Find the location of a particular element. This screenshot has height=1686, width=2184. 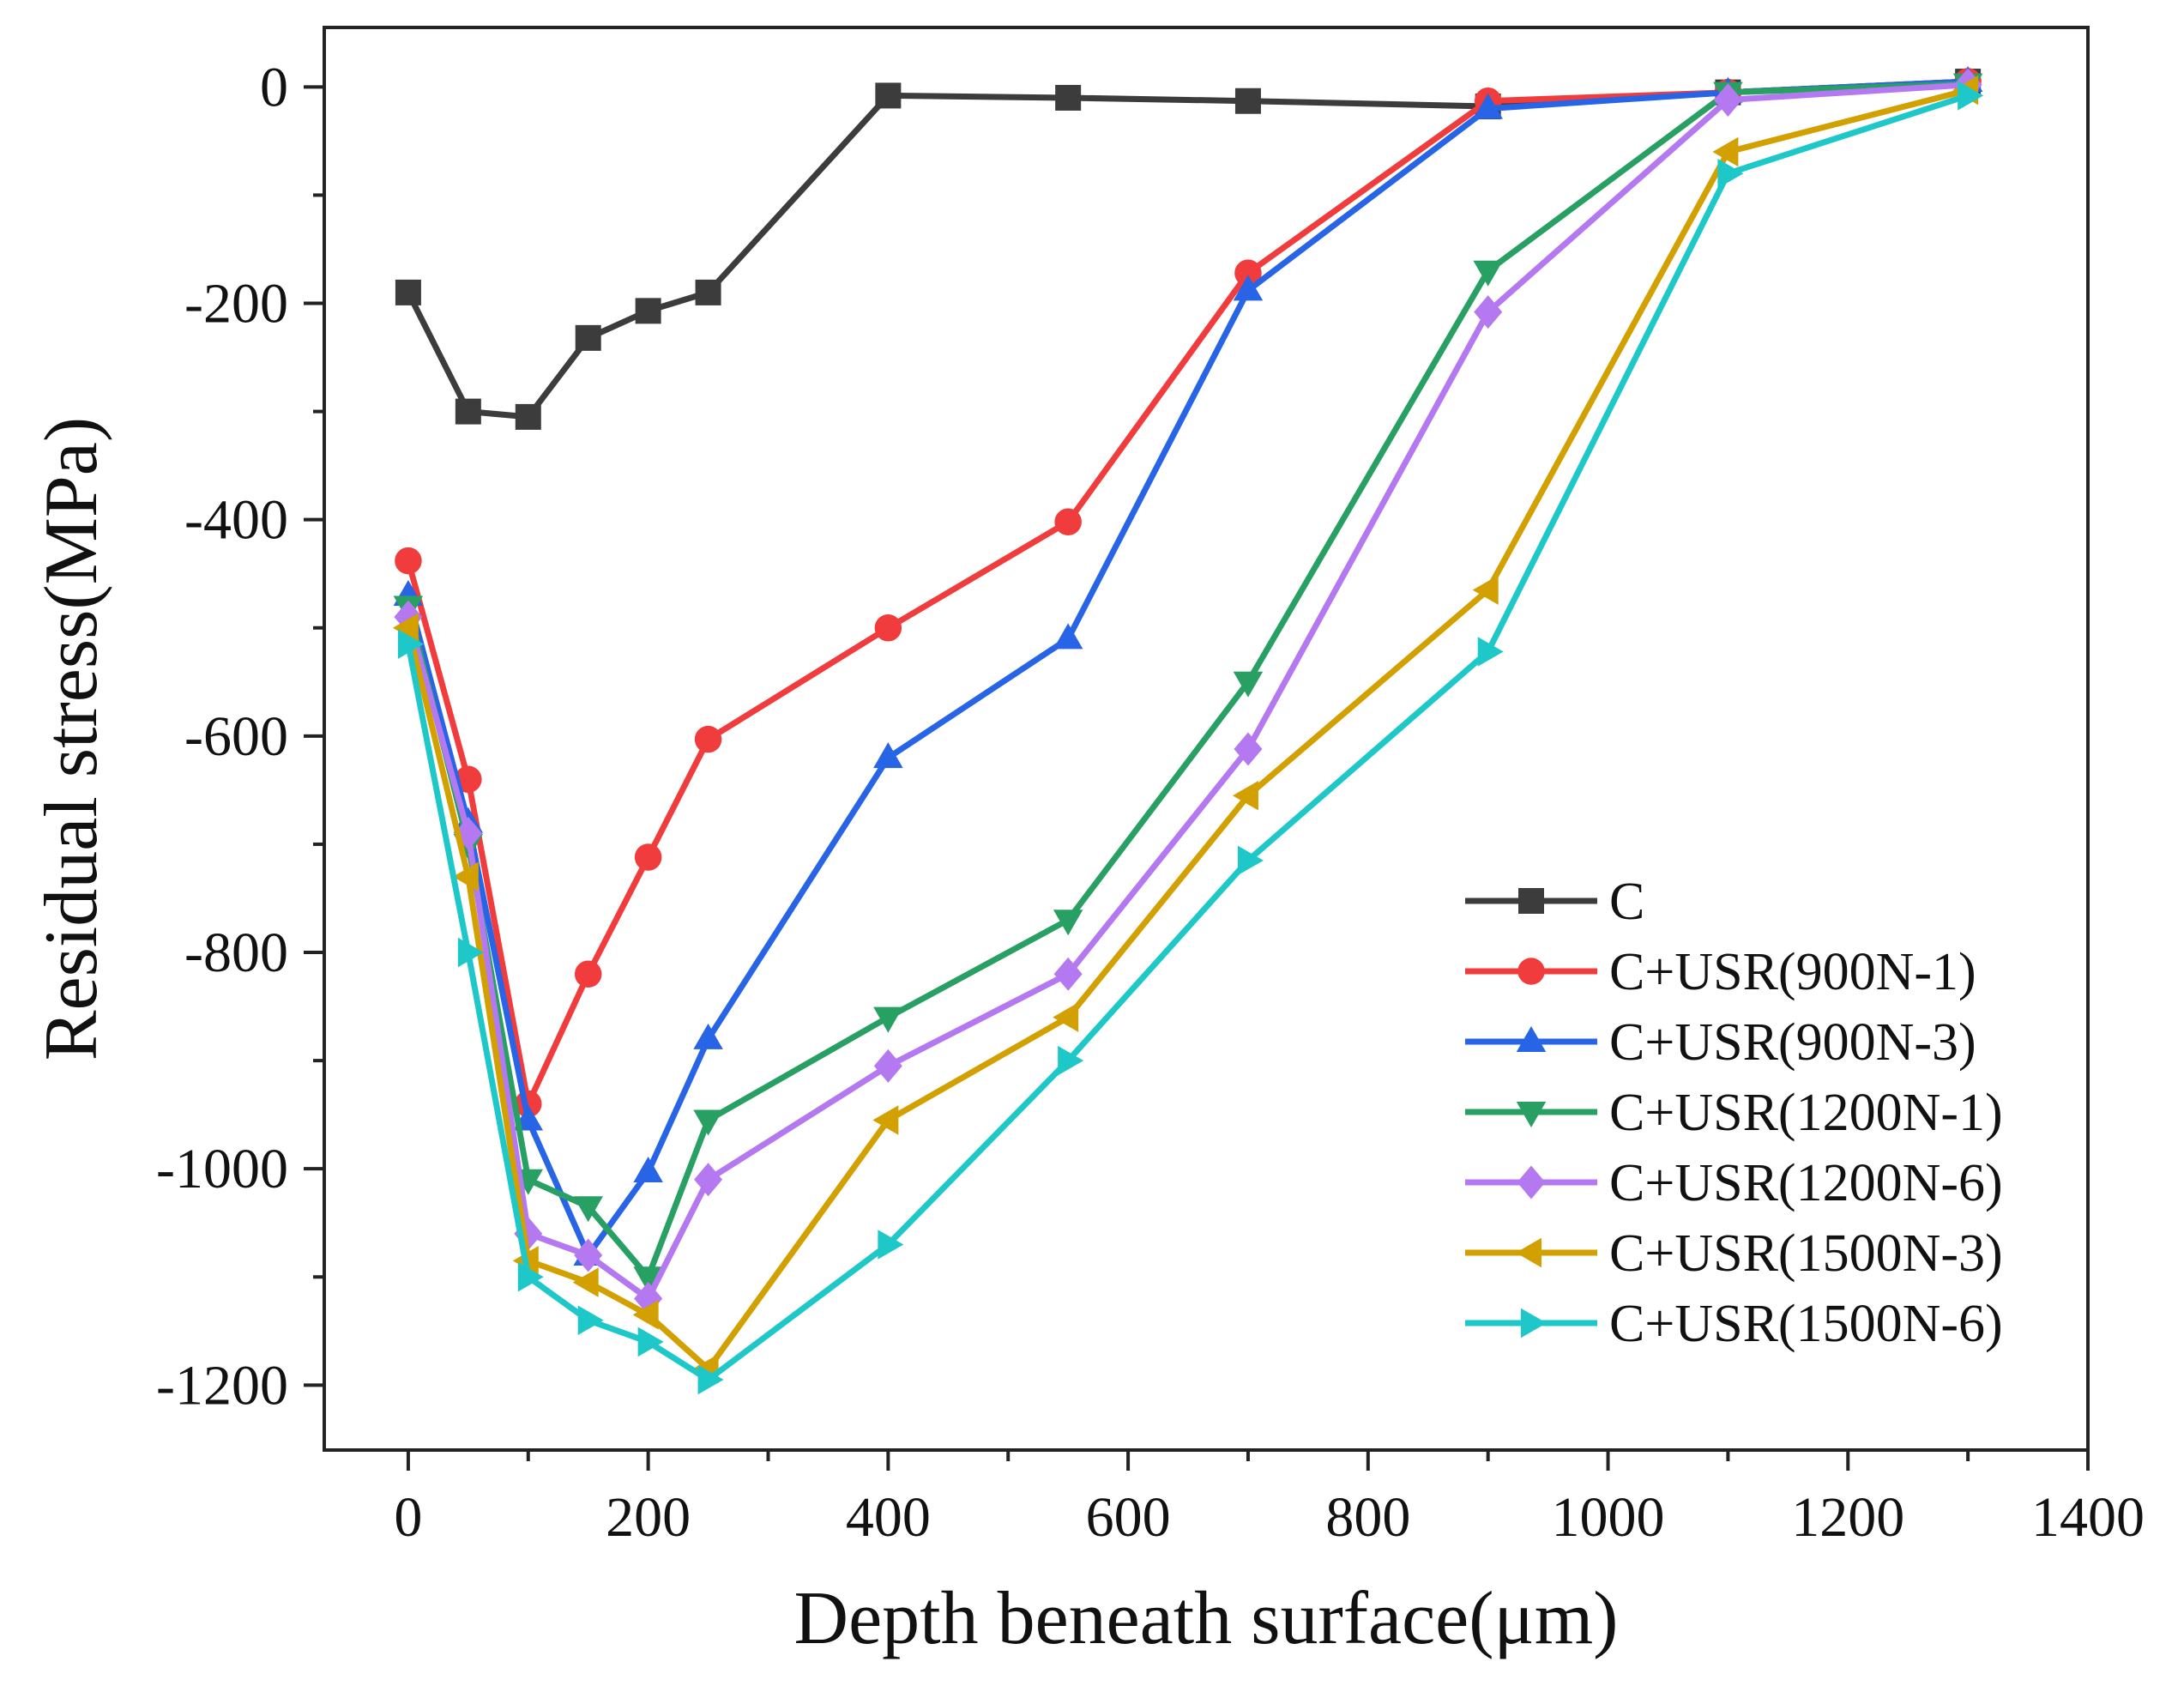

legend-item: C+USR(900N-3) is located at coordinates (1721, 1042).